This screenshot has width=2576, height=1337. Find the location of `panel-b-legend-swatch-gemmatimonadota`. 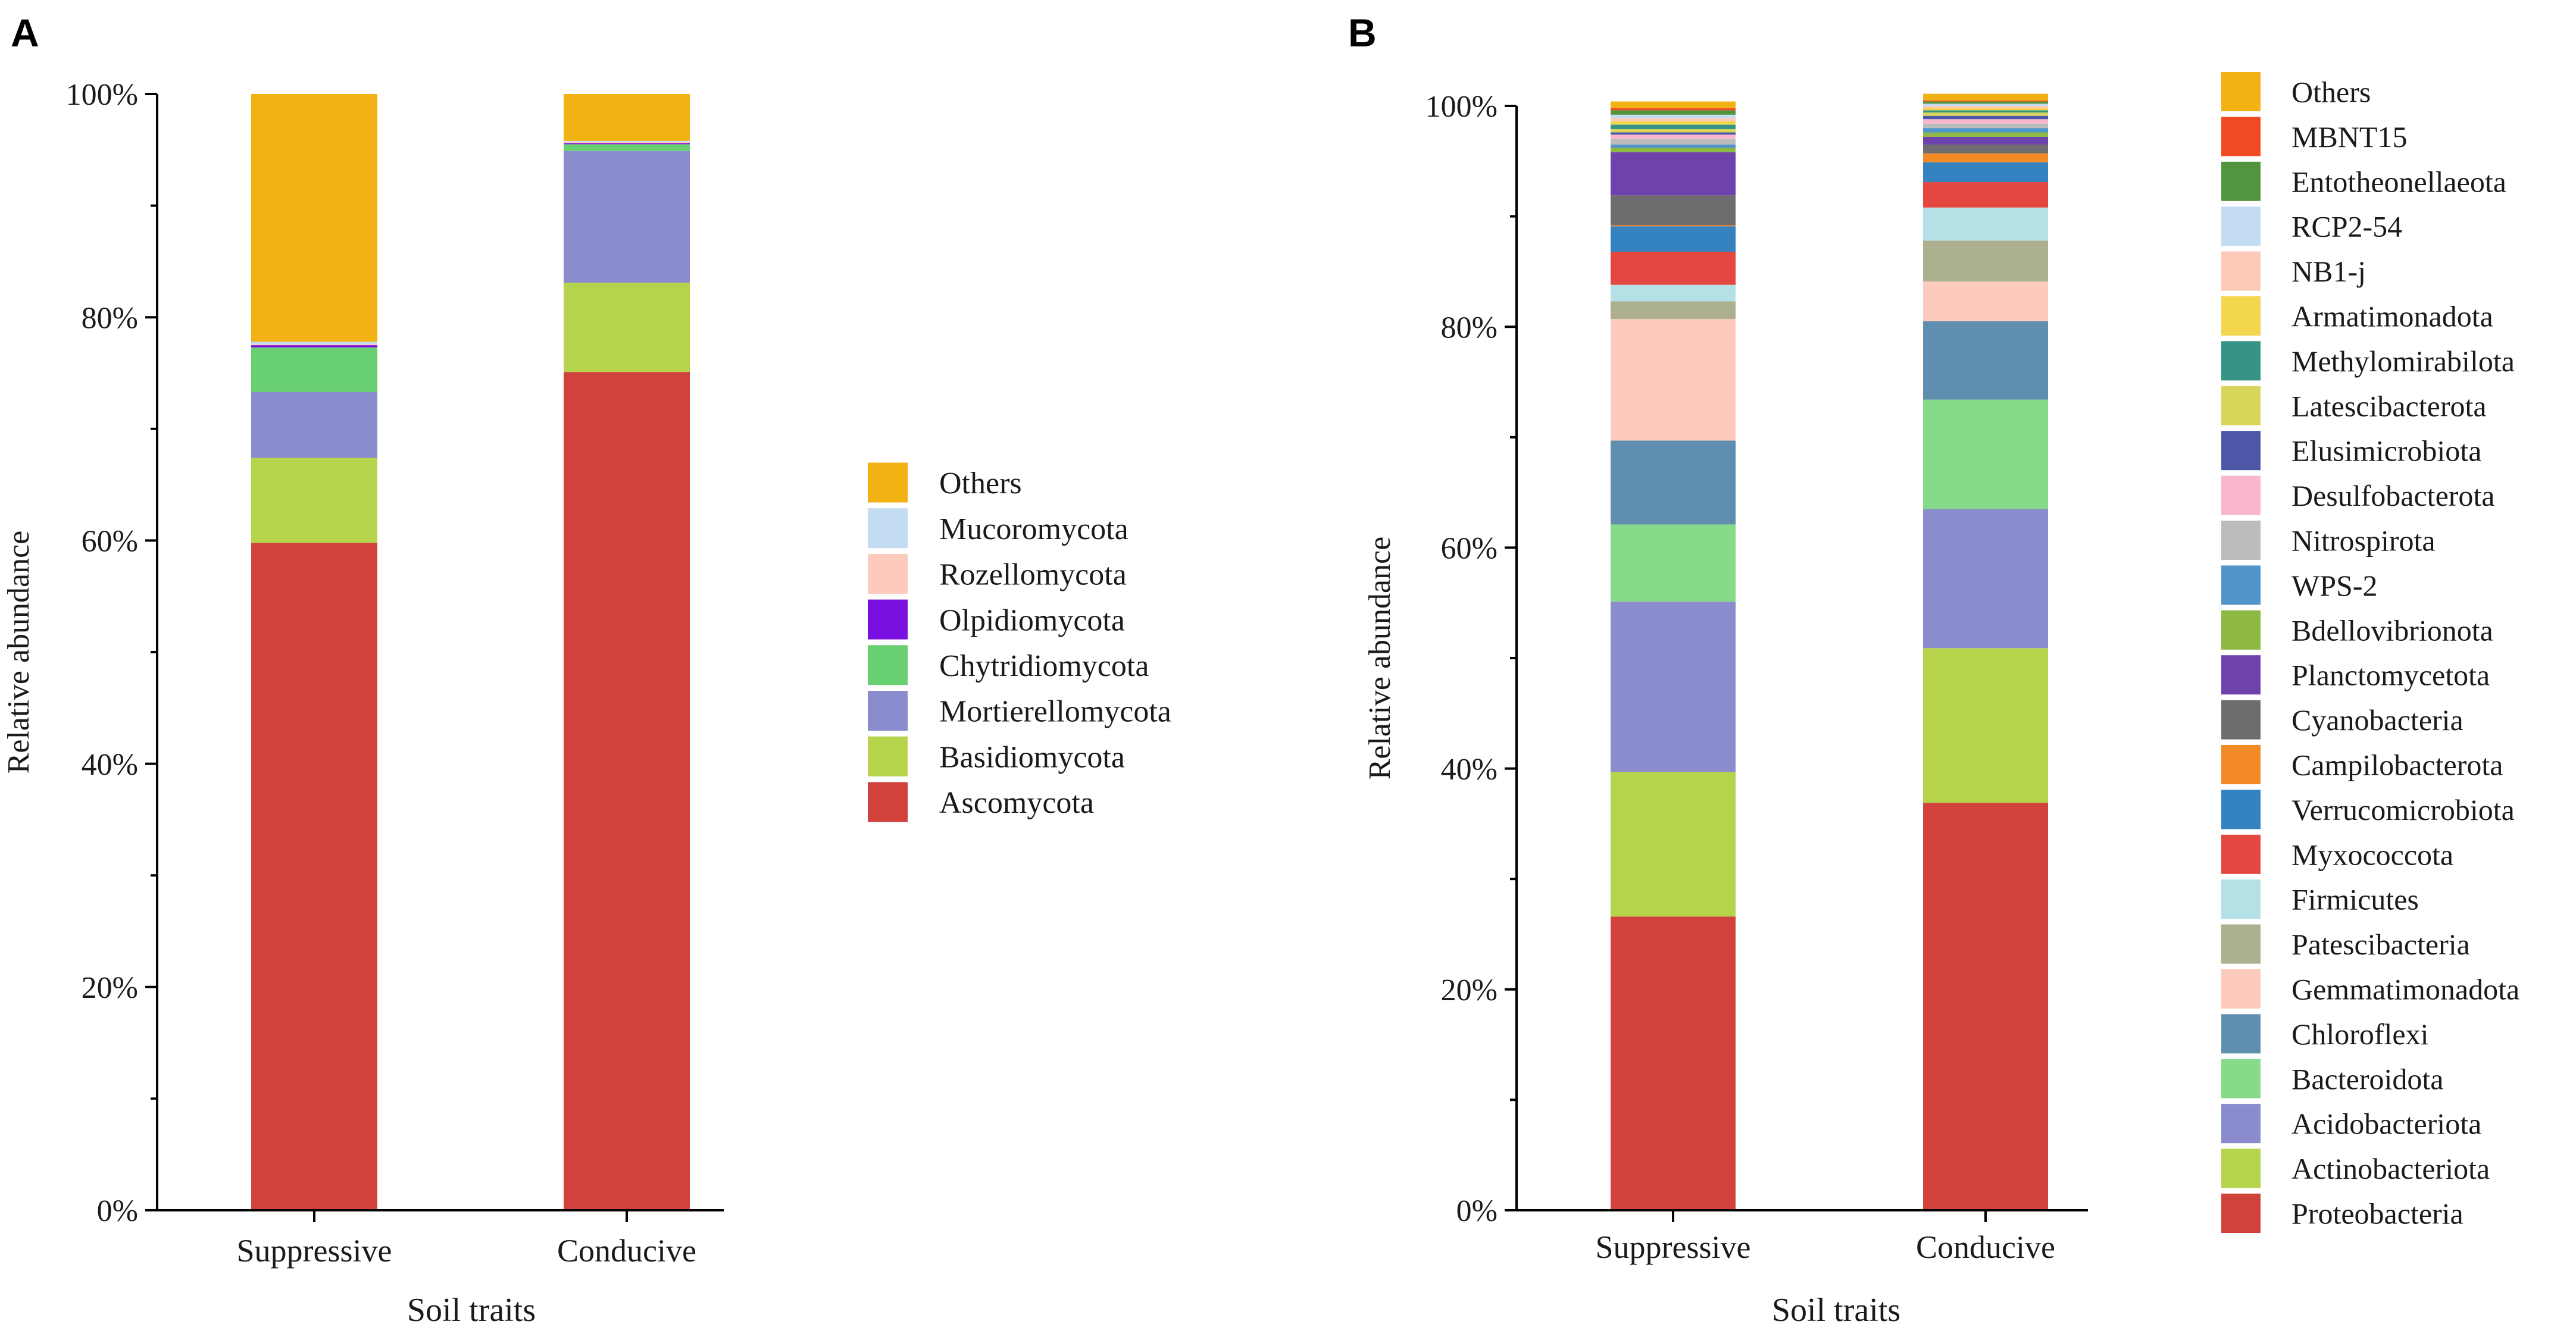

panel-b-legend-swatch-gemmatimonadota is located at coordinates (2241, 989).